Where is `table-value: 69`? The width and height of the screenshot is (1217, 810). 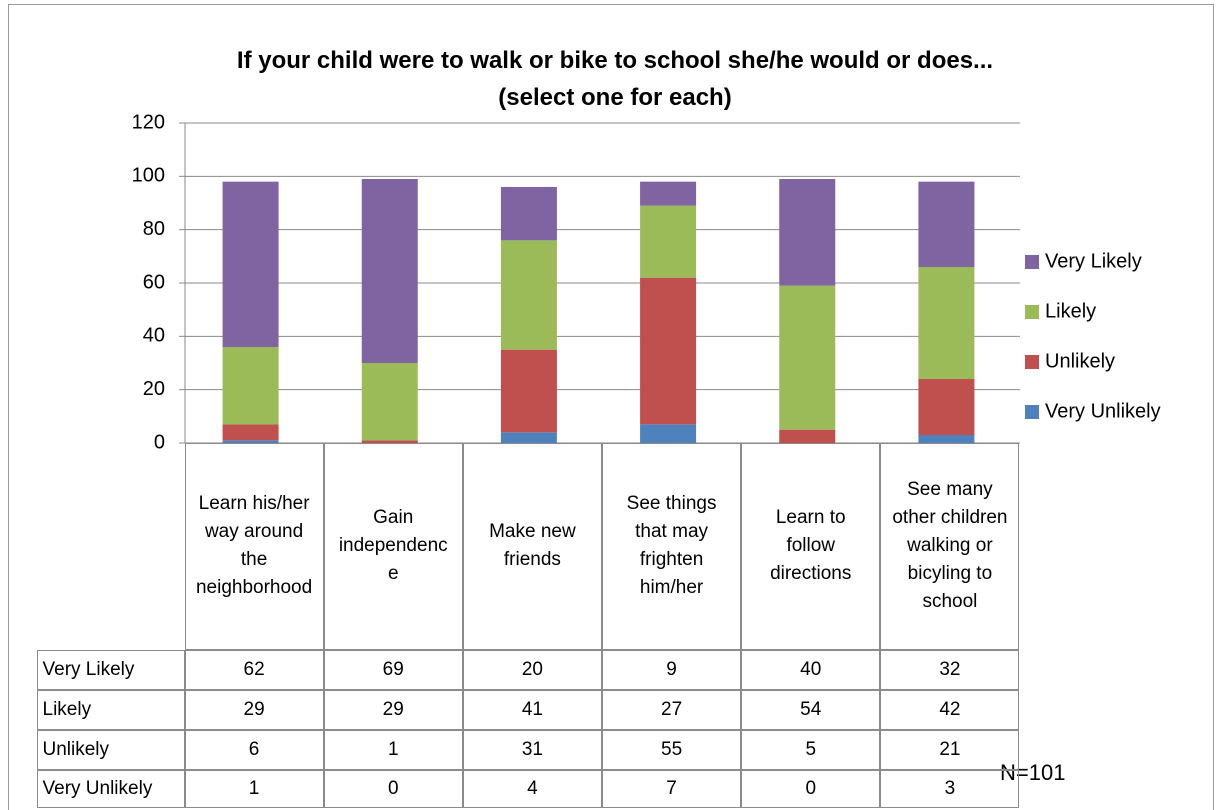 table-value: 69 is located at coordinates (393, 669).